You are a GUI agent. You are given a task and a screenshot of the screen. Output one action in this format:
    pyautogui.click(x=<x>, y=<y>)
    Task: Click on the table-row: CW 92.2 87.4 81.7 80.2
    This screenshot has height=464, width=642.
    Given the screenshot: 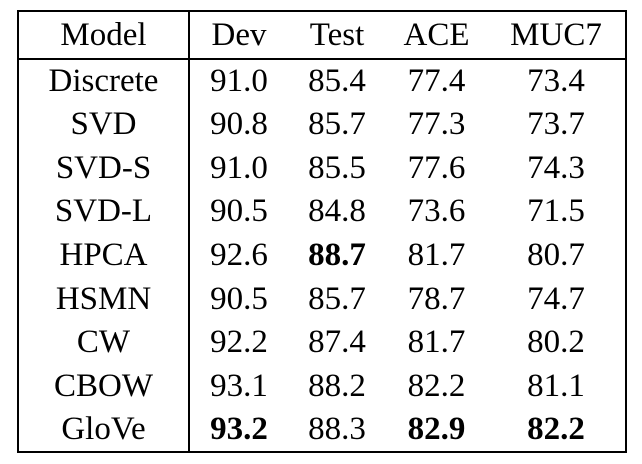 What is the action you would take?
    pyautogui.click(x=322, y=342)
    